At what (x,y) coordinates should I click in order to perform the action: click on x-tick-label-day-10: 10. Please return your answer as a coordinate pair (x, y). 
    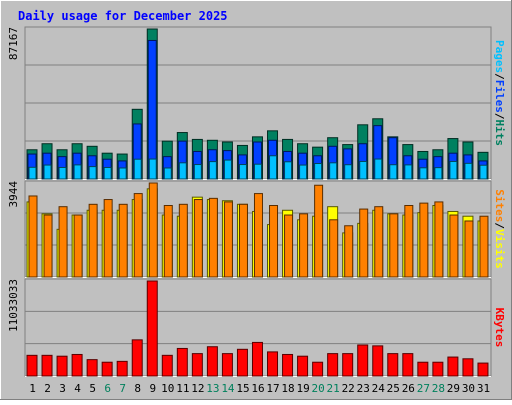
    Looking at the image, I should click on (167, 388).